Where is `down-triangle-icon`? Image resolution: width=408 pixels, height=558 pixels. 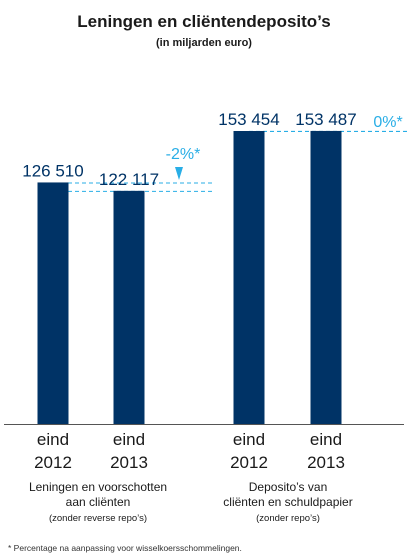 down-triangle-icon is located at coordinates (179, 173).